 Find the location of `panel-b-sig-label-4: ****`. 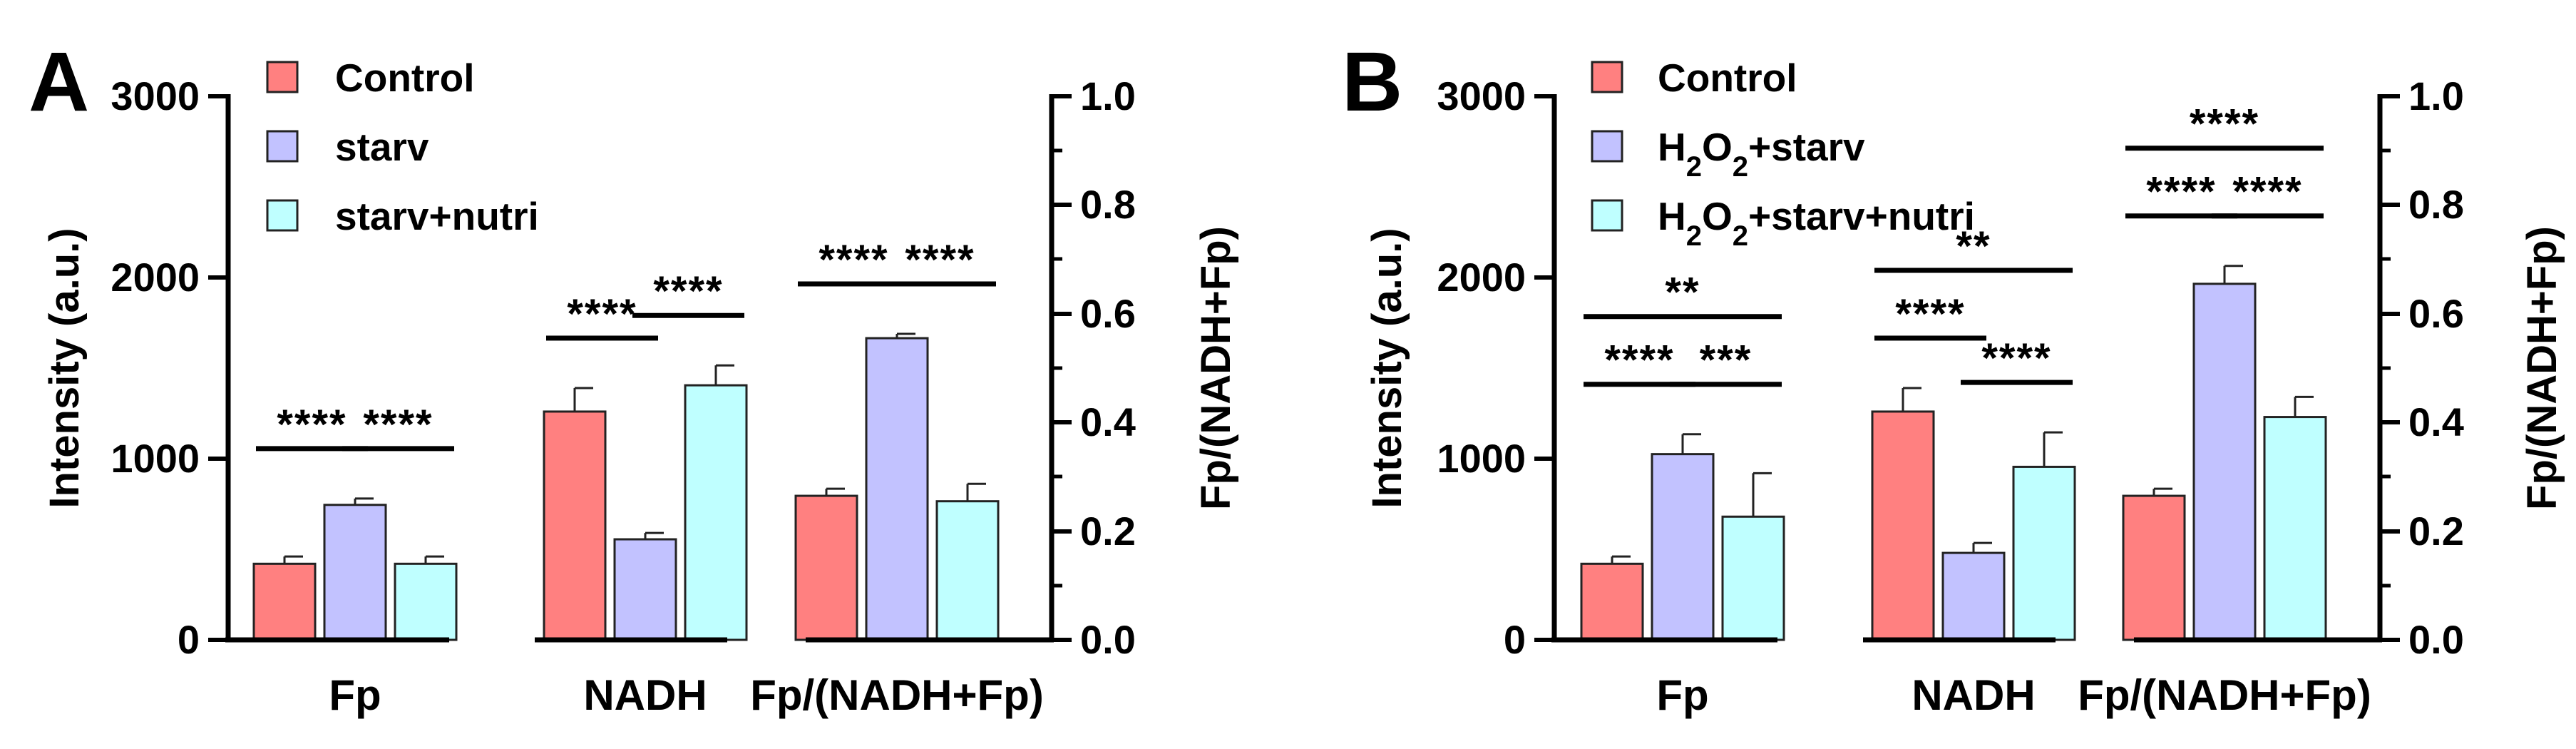

panel-b-sig-label-4: **** is located at coordinates (2016, 358).